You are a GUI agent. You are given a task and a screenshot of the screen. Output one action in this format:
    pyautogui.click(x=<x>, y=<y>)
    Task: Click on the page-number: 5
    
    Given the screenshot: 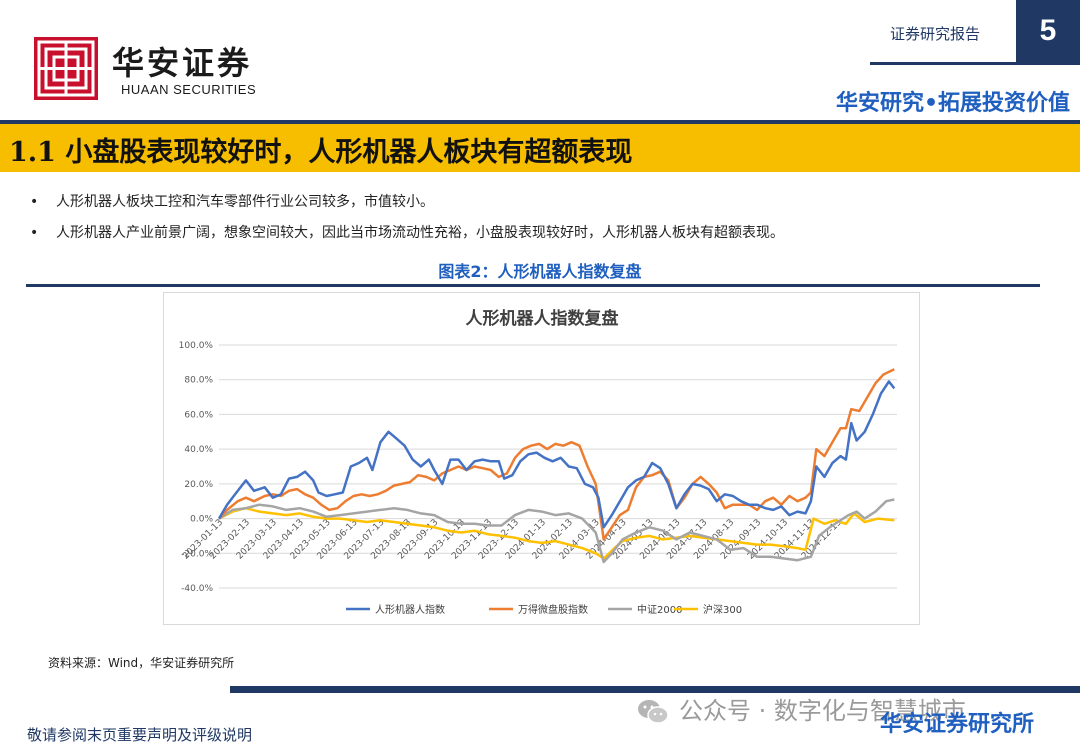 What is the action you would take?
    pyautogui.click(x=1048, y=31)
    